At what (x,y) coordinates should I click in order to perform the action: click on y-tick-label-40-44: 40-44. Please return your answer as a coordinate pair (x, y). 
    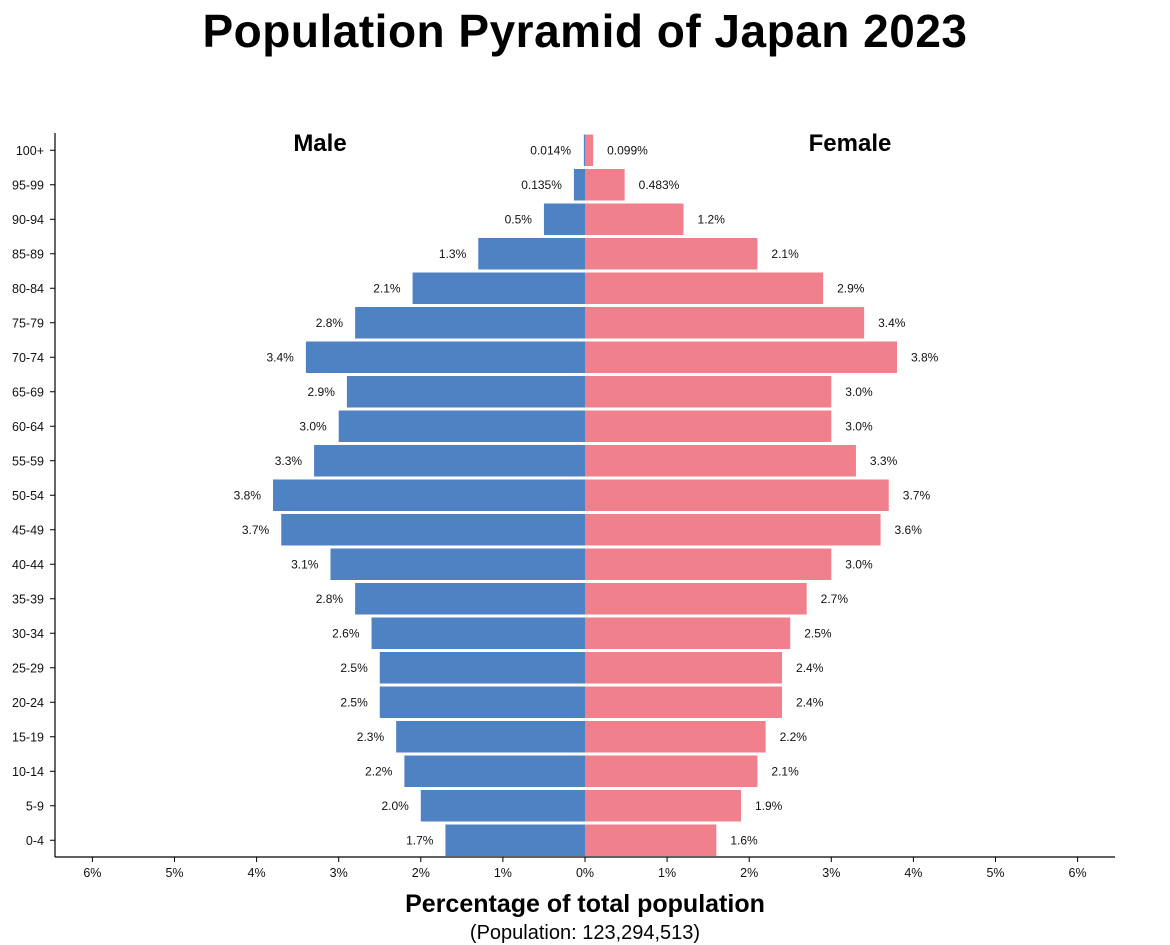
    Looking at the image, I should click on (28, 565).